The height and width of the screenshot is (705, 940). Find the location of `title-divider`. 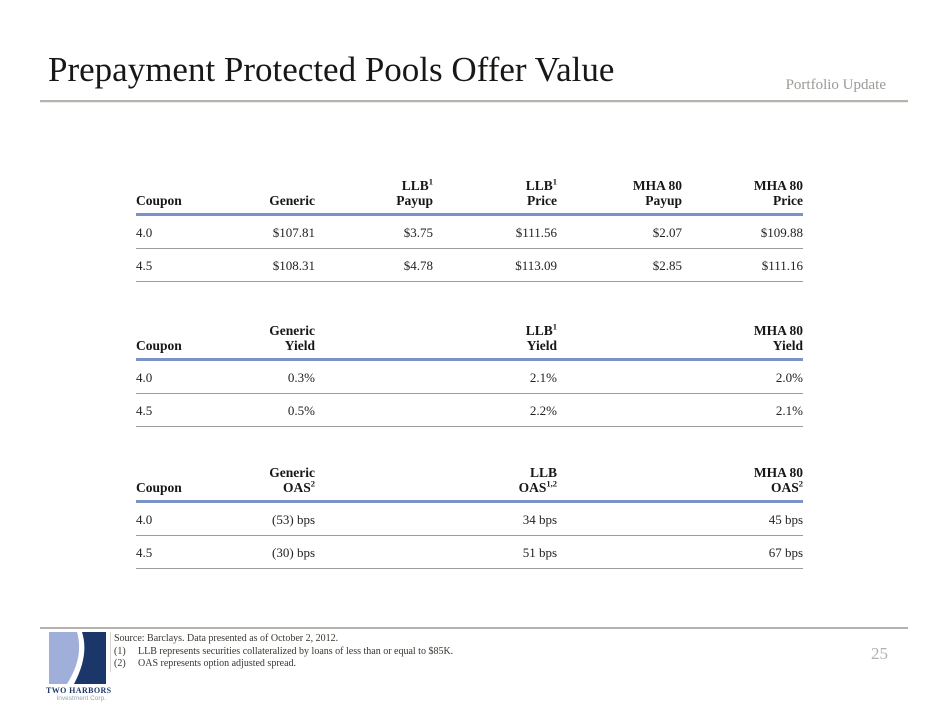

title-divider is located at coordinates (474, 101).